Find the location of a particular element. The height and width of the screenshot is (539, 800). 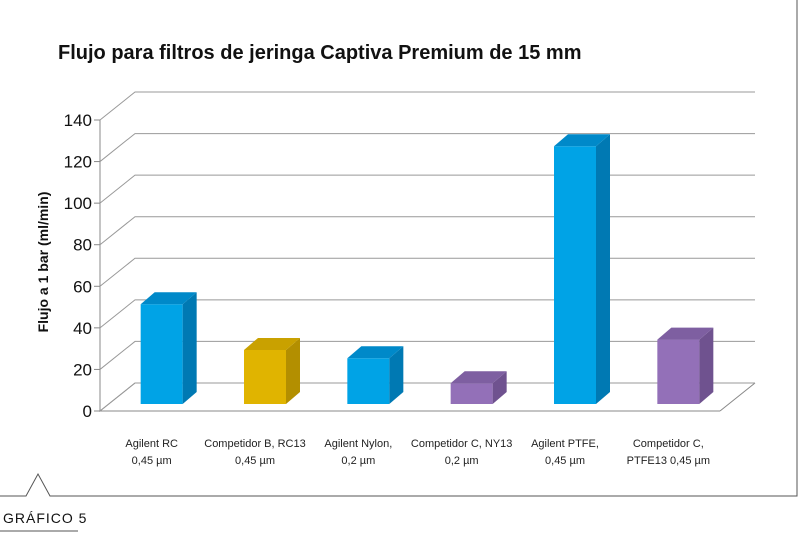

x-tick-label: Agilent Nylon, is located at coordinates (358, 444).